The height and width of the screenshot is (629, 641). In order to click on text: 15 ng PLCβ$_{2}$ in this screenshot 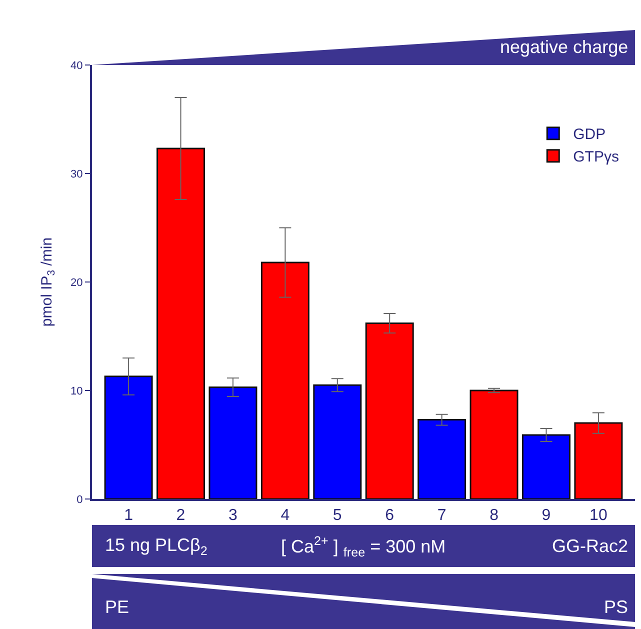, I will do `click(156, 546)`.